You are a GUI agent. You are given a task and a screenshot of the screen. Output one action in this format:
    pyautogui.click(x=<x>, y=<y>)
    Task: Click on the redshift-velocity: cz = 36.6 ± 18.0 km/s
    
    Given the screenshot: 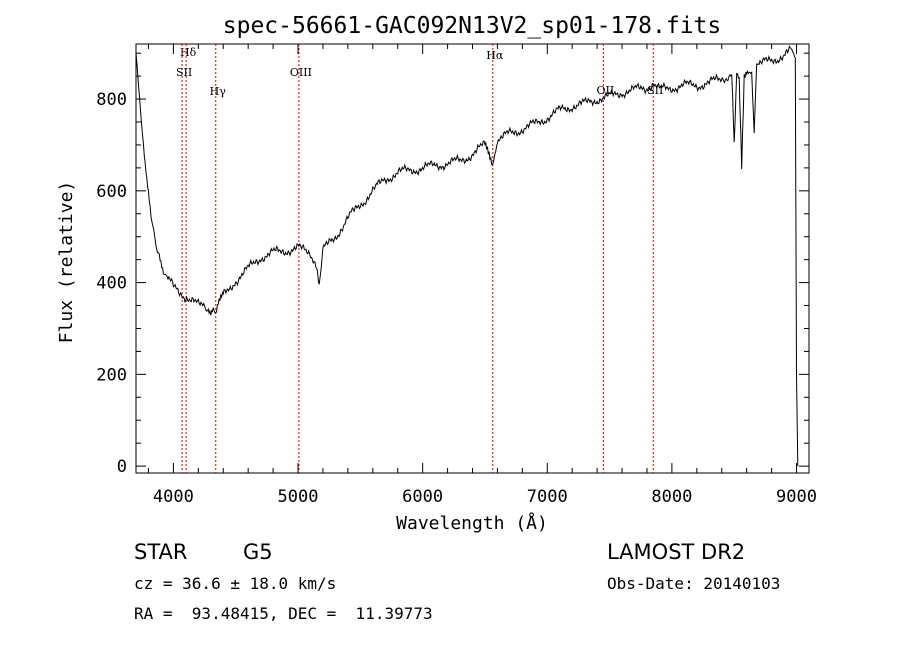 What is the action you would take?
    pyautogui.click(x=235, y=583)
    